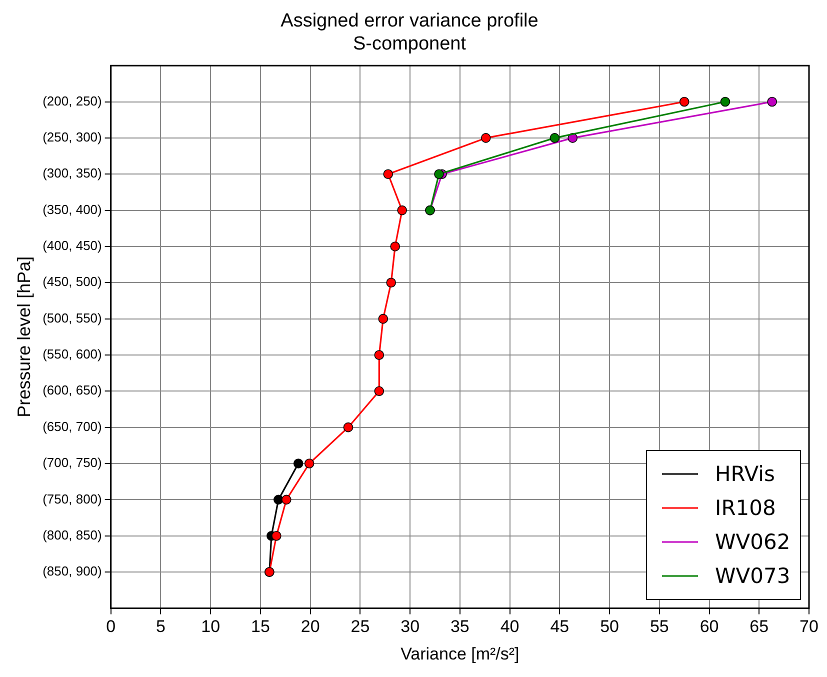  Describe the element at coordinates (360, 626) in the screenshot. I see `x-tick-label: 25` at that location.